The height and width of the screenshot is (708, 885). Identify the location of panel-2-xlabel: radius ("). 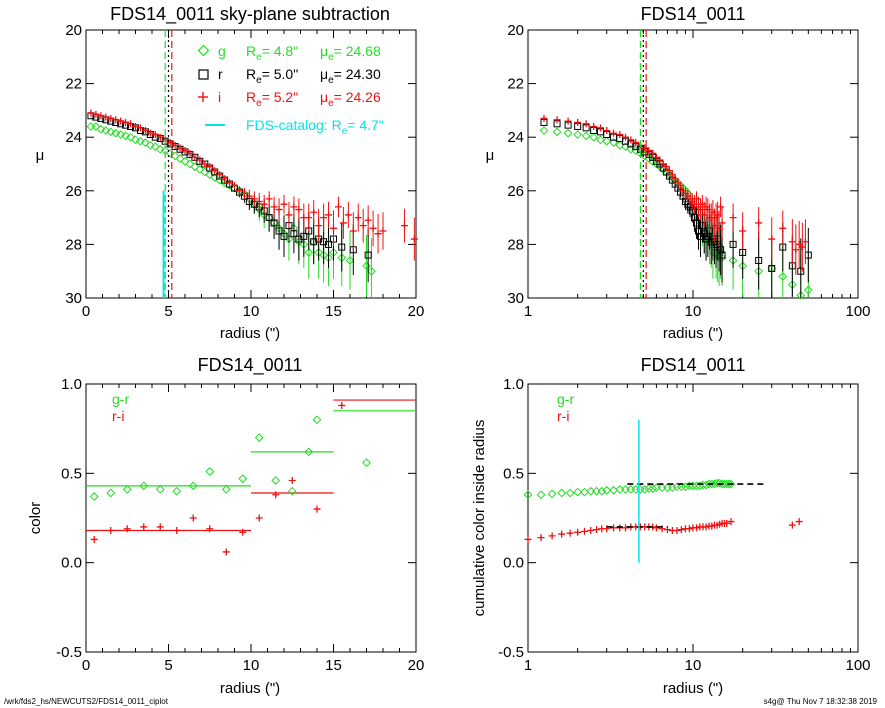
(693, 333).